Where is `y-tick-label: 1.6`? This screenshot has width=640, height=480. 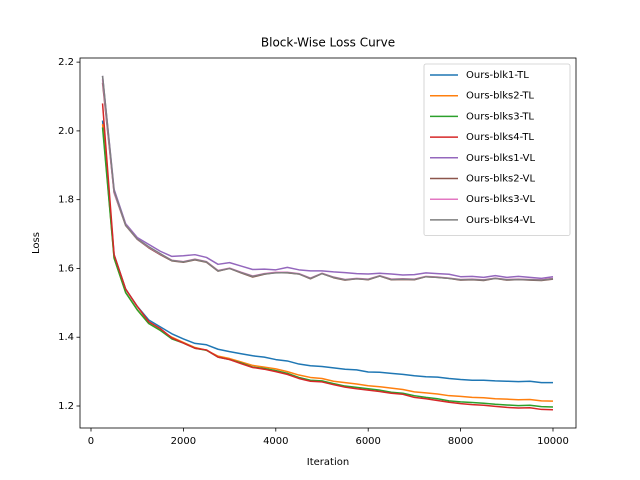 y-tick-label: 1.6 is located at coordinates (66, 268).